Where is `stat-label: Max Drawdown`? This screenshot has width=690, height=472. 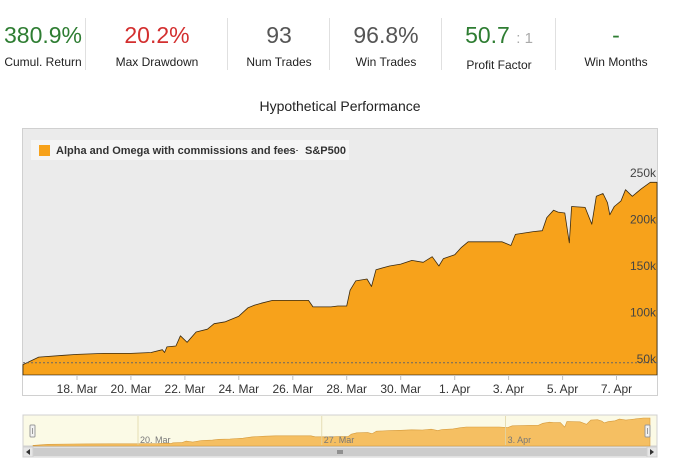
stat-label: Max Drawdown is located at coordinates (157, 62).